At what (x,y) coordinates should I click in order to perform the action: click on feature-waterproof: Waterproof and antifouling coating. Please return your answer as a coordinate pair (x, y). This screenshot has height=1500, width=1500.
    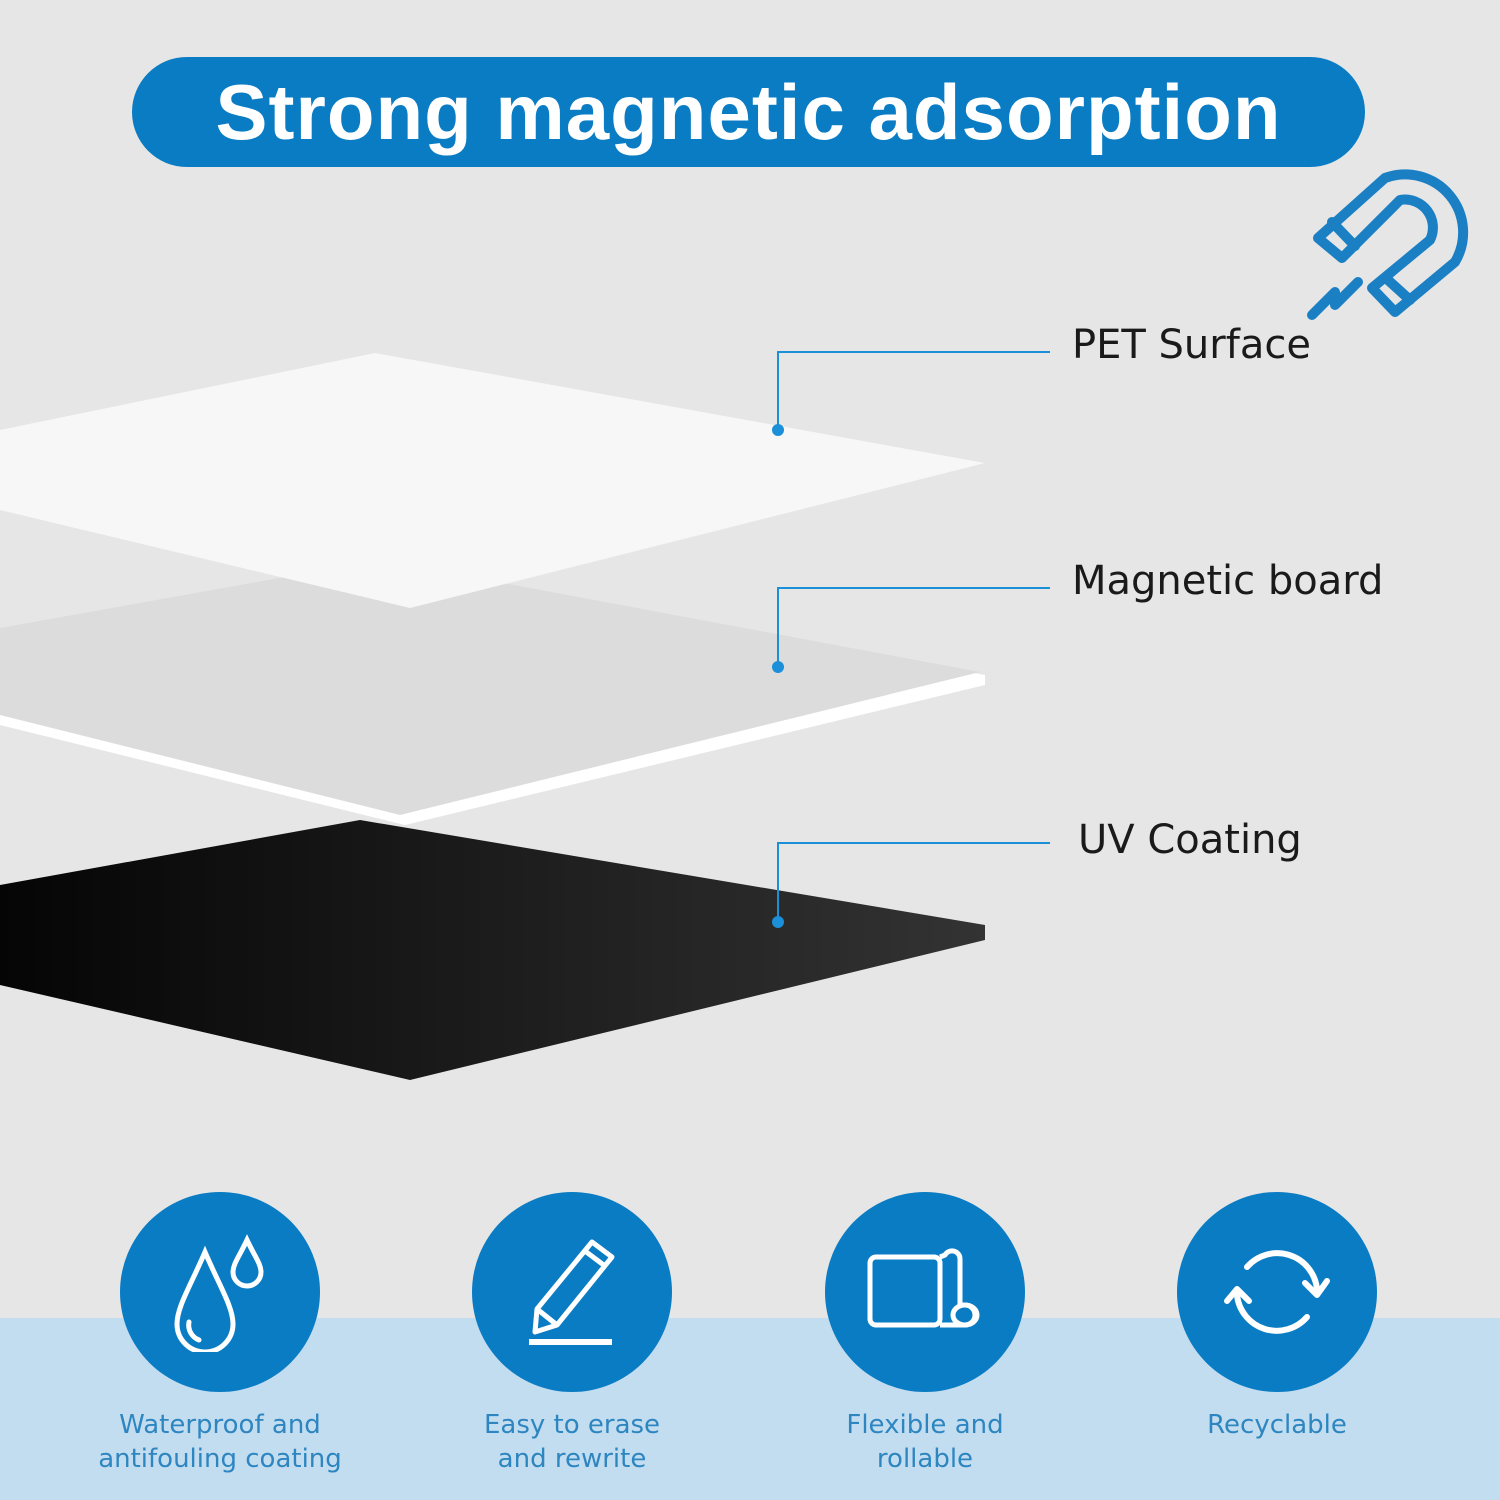
    Looking at the image, I should click on (220, 1334).